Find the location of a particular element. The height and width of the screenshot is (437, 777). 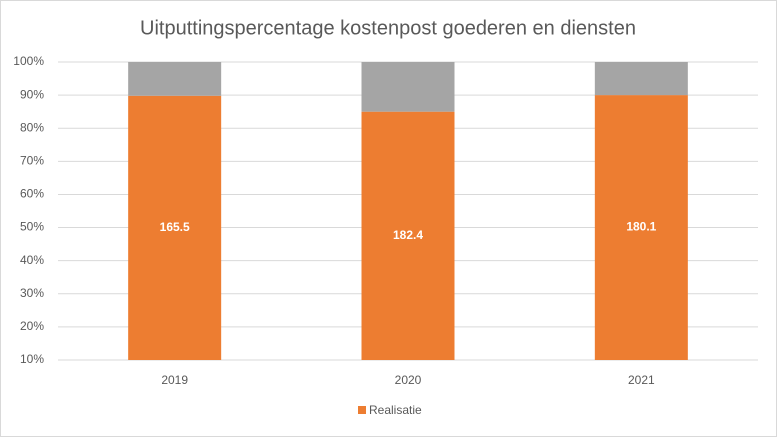

x-tick-label: 2021 is located at coordinates (641, 380).